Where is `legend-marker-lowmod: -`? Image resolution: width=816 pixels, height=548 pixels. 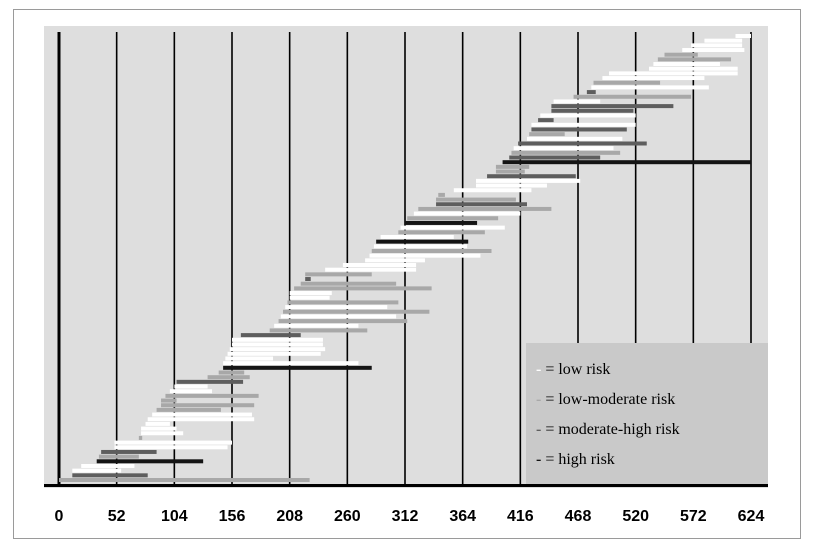 legend-marker-lowmod: - is located at coordinates (538, 399).